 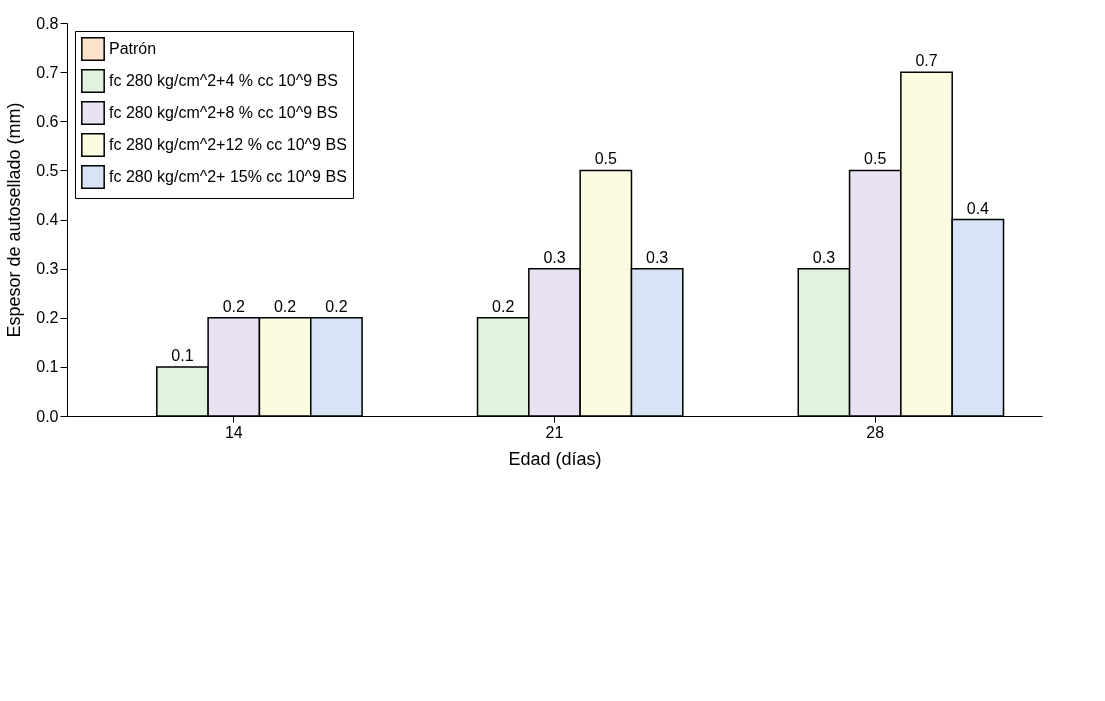 What do you see at coordinates (47, 23) in the screenshot?
I see `y-tick-label: 0.8` at bounding box center [47, 23].